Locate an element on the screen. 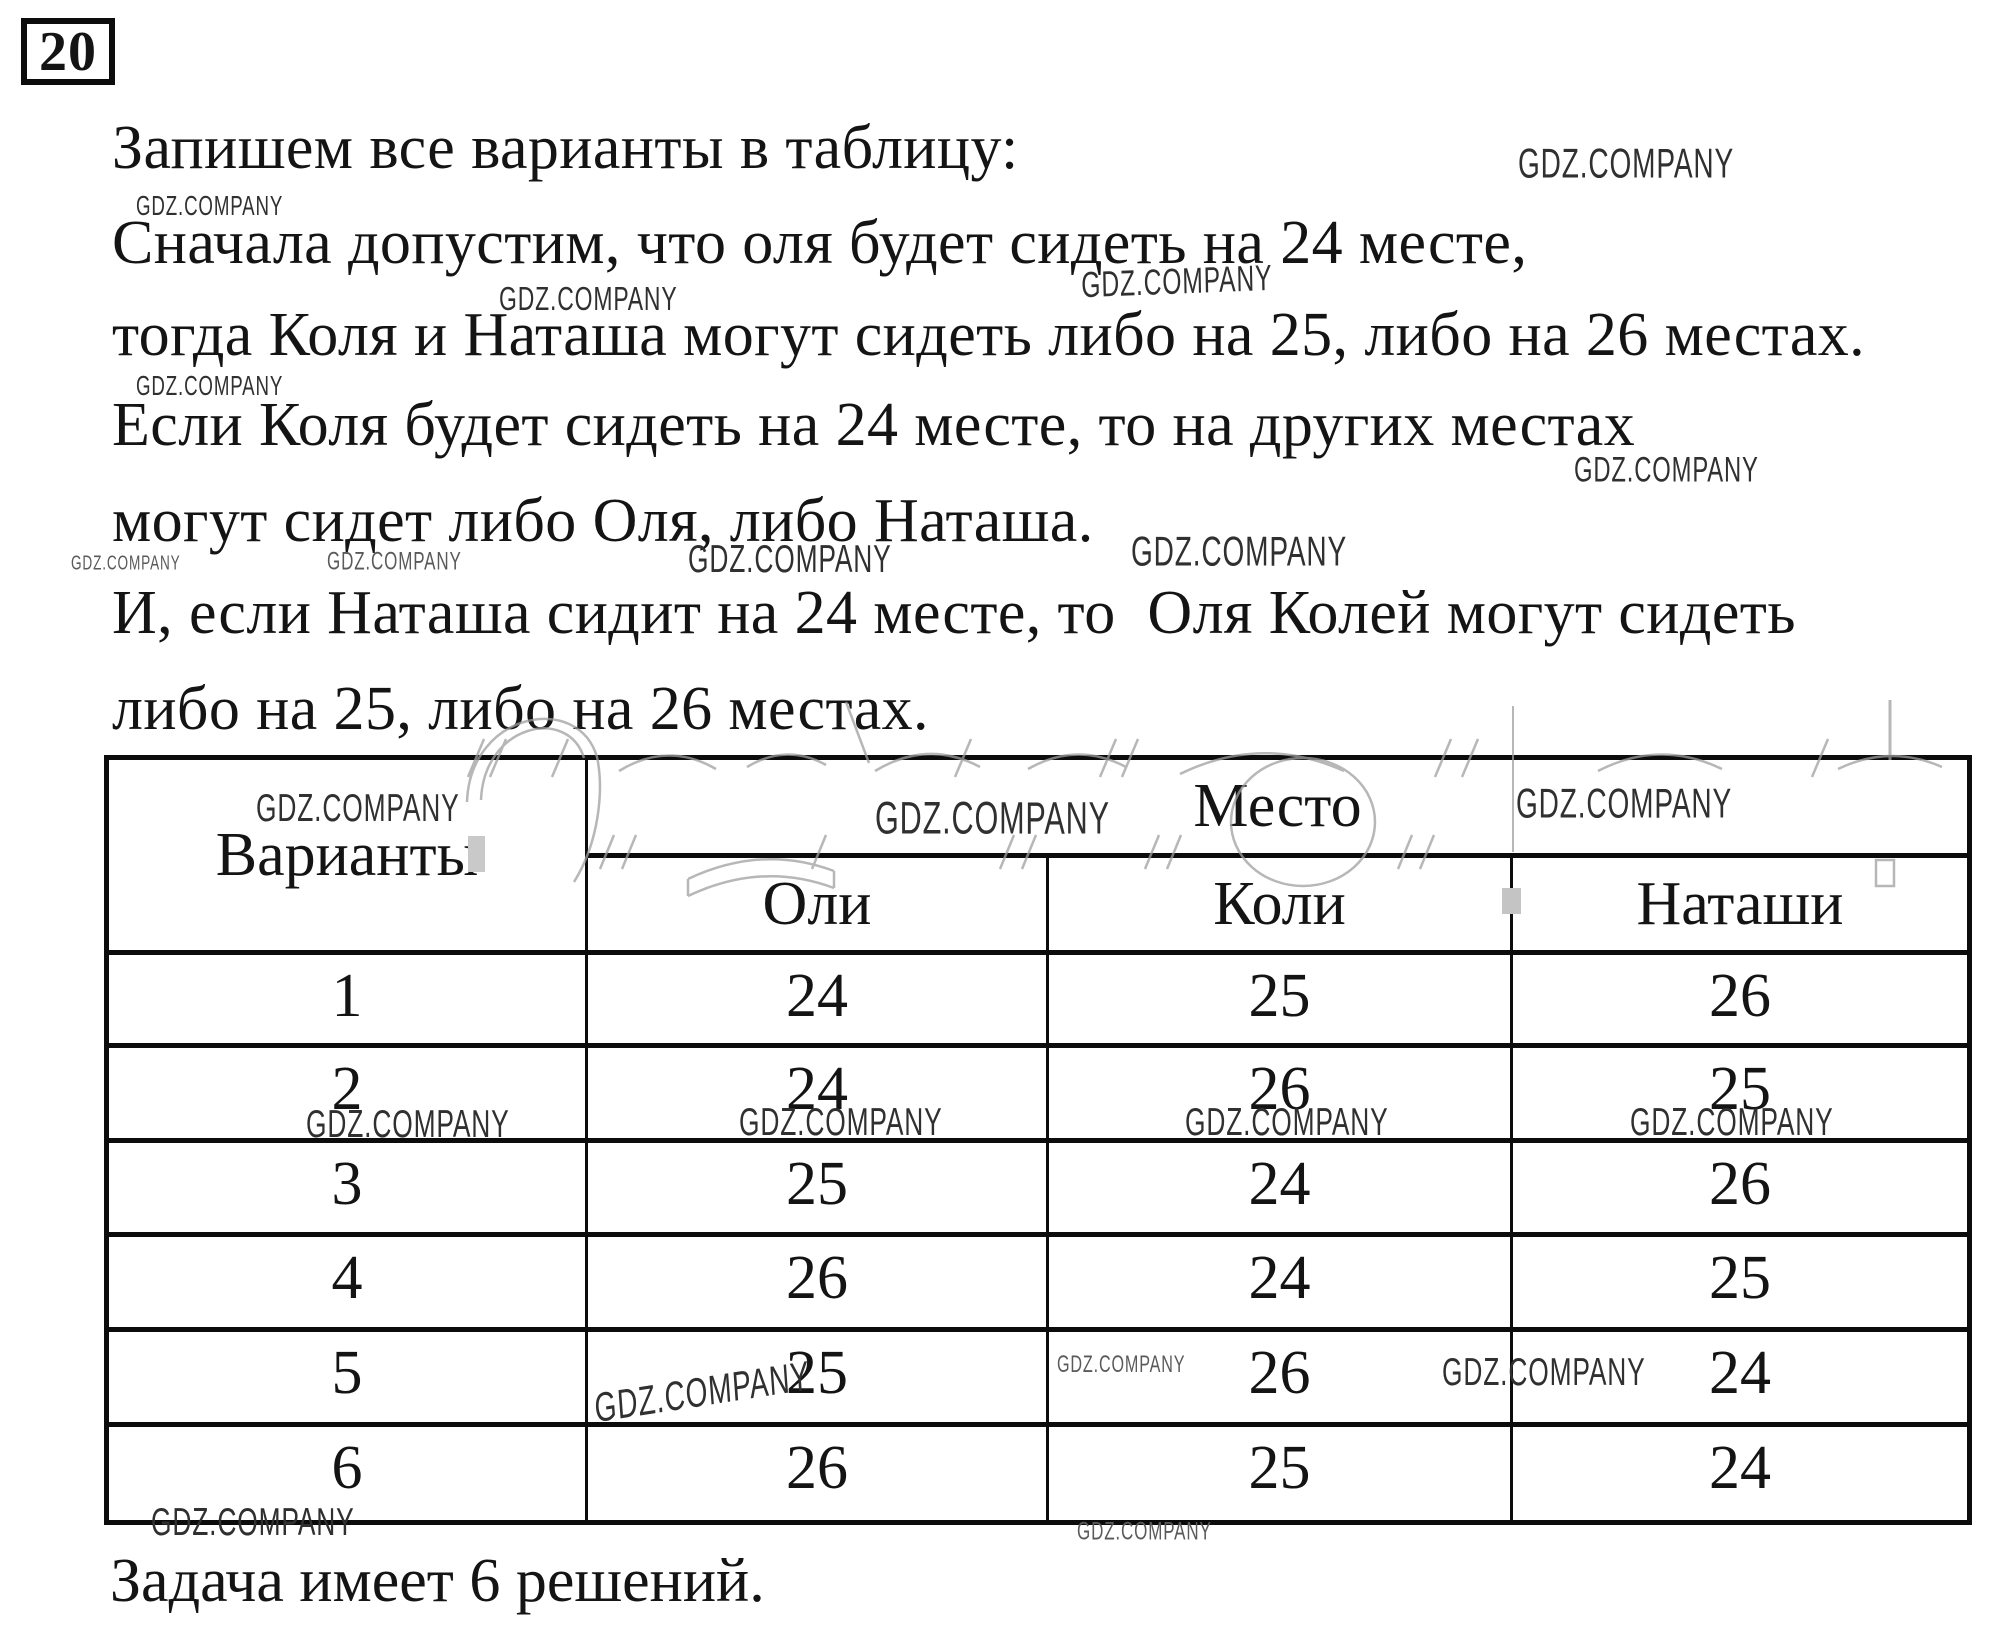  table-row: 1 24 25 26 is located at coordinates (1038, 999).